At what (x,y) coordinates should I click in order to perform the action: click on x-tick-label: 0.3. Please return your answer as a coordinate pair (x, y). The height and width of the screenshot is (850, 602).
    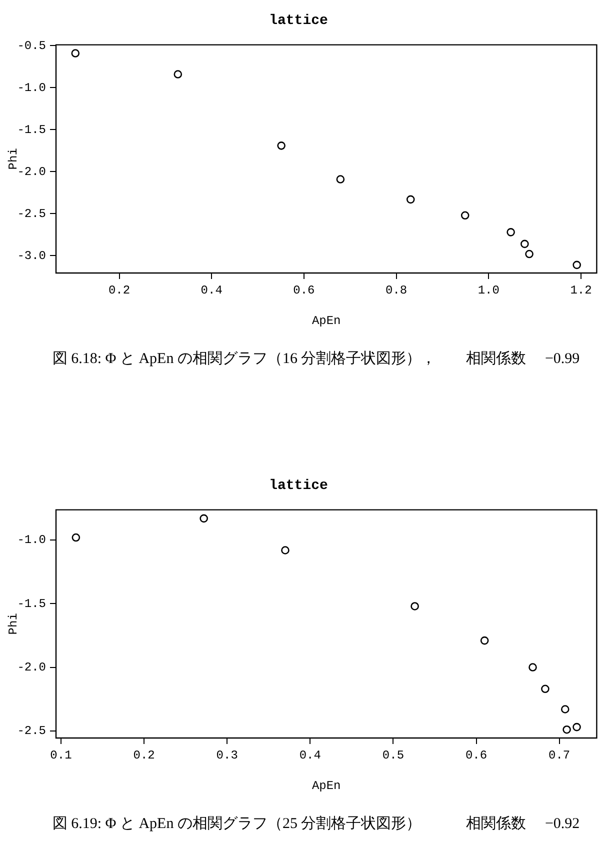
    Looking at the image, I should click on (227, 755).